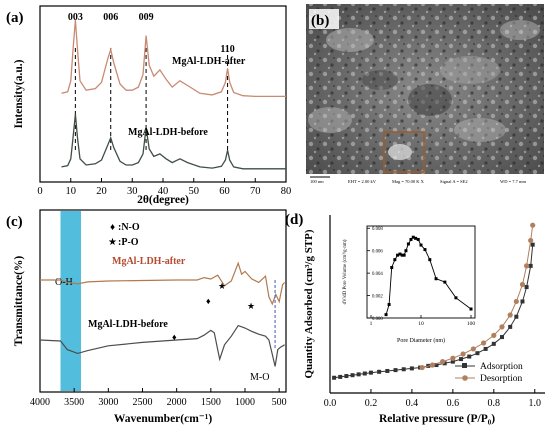  I want to click on oh-band-label: O-H, so click(64, 282).